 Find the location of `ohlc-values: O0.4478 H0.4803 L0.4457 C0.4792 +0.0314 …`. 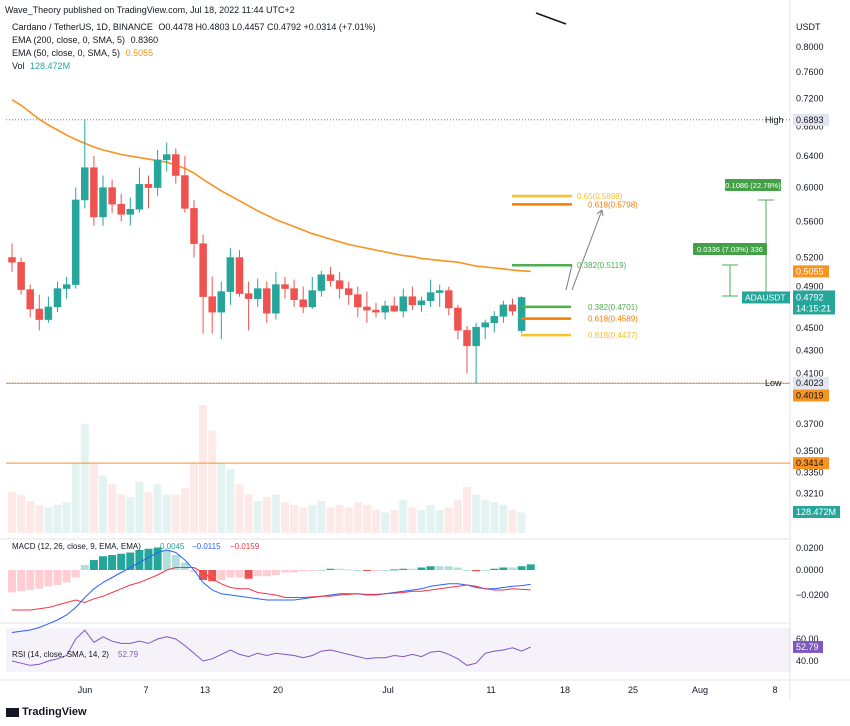

ohlc-values: O0.4478 H0.4803 L0.4457 C0.4792 +0.0314 … is located at coordinates (267, 27).